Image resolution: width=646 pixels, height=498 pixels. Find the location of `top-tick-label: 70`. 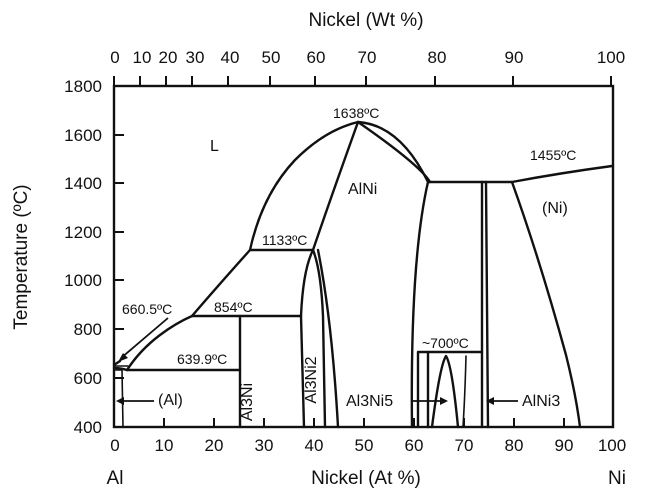

top-tick-label: 70 is located at coordinates (367, 57).